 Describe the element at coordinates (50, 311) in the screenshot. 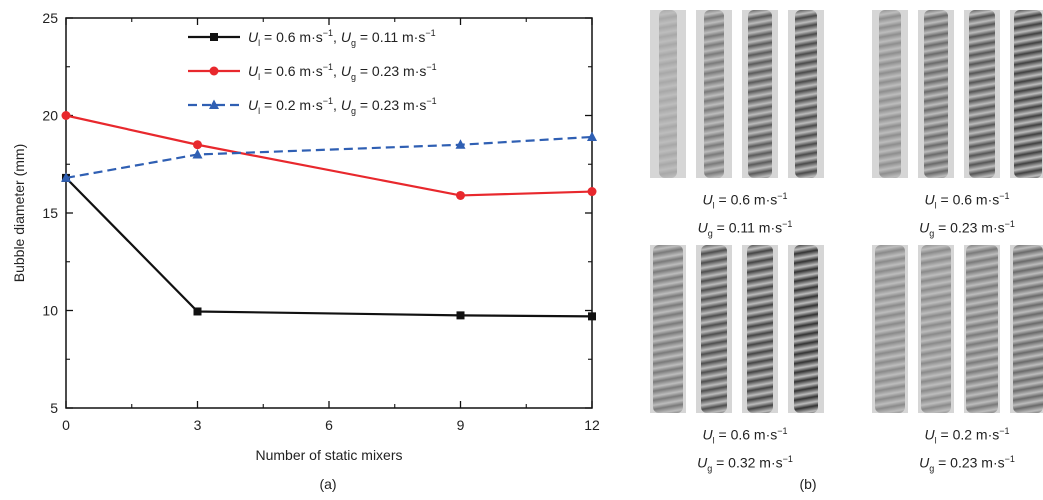

I see `y-tick-label: 10` at that location.